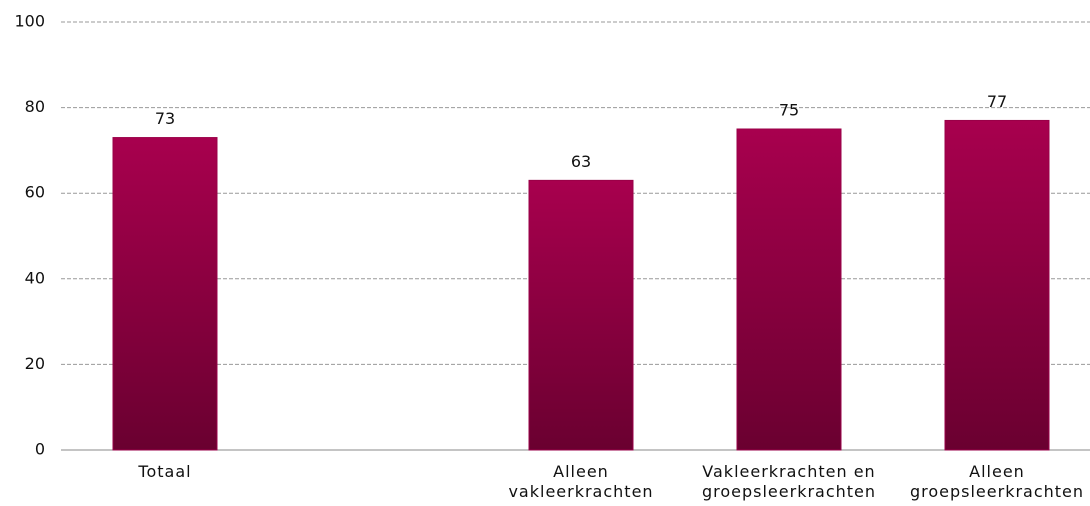 Image resolution: width=1090 pixels, height=506 pixels. I want to click on y-tick-label: 100, so click(29, 21).